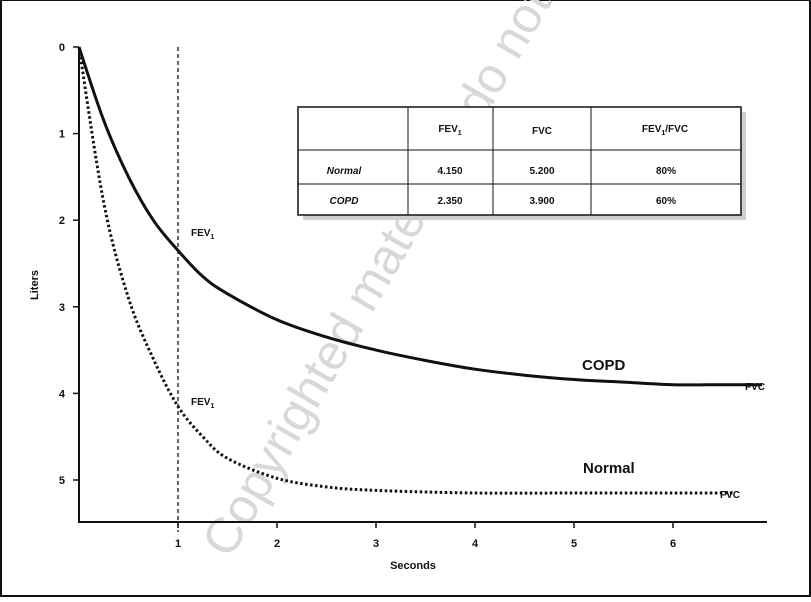  What do you see at coordinates (449, 171) in the screenshot?
I see `table-cell: 4.150` at bounding box center [449, 171].